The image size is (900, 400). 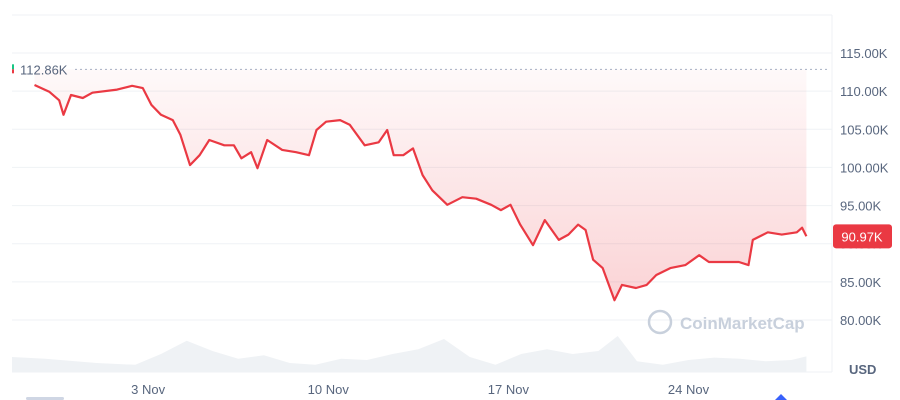 I want to click on x-tick-label: 3 Nov, so click(x=148, y=389).